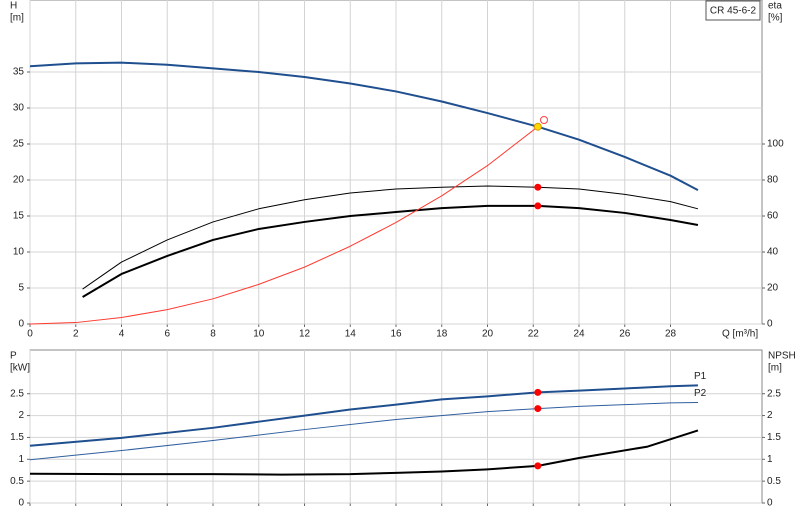 This screenshot has height=520, width=800. I want to click on y2-tick-label: 2.5, so click(774, 393).